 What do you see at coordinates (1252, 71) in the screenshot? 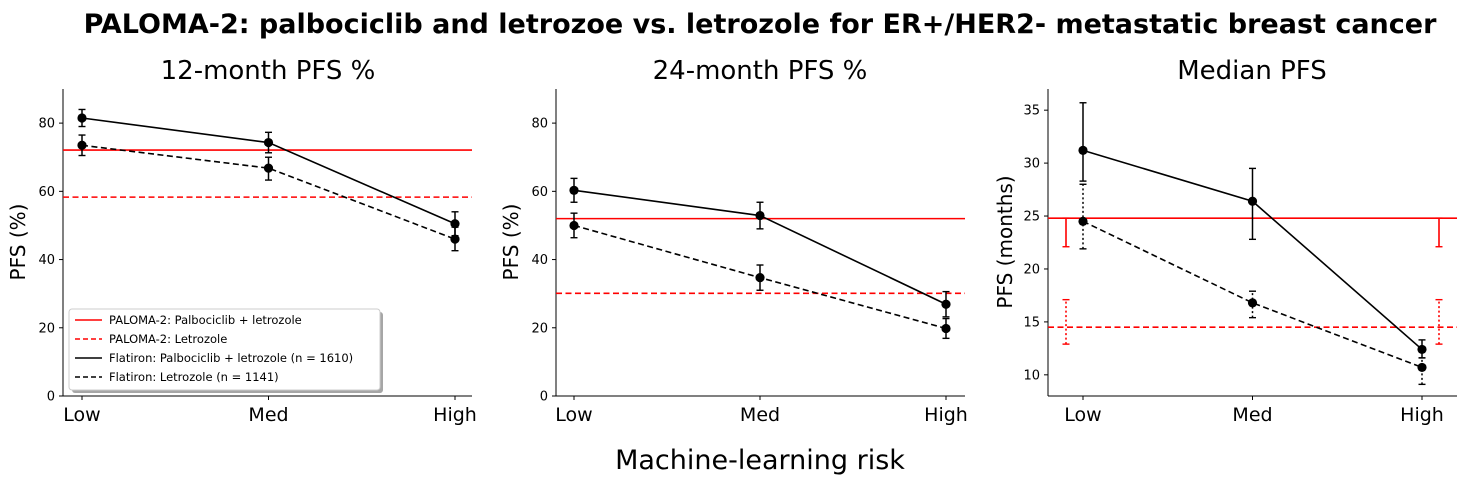
I see `panel-title: Median PFS` at bounding box center [1252, 71].